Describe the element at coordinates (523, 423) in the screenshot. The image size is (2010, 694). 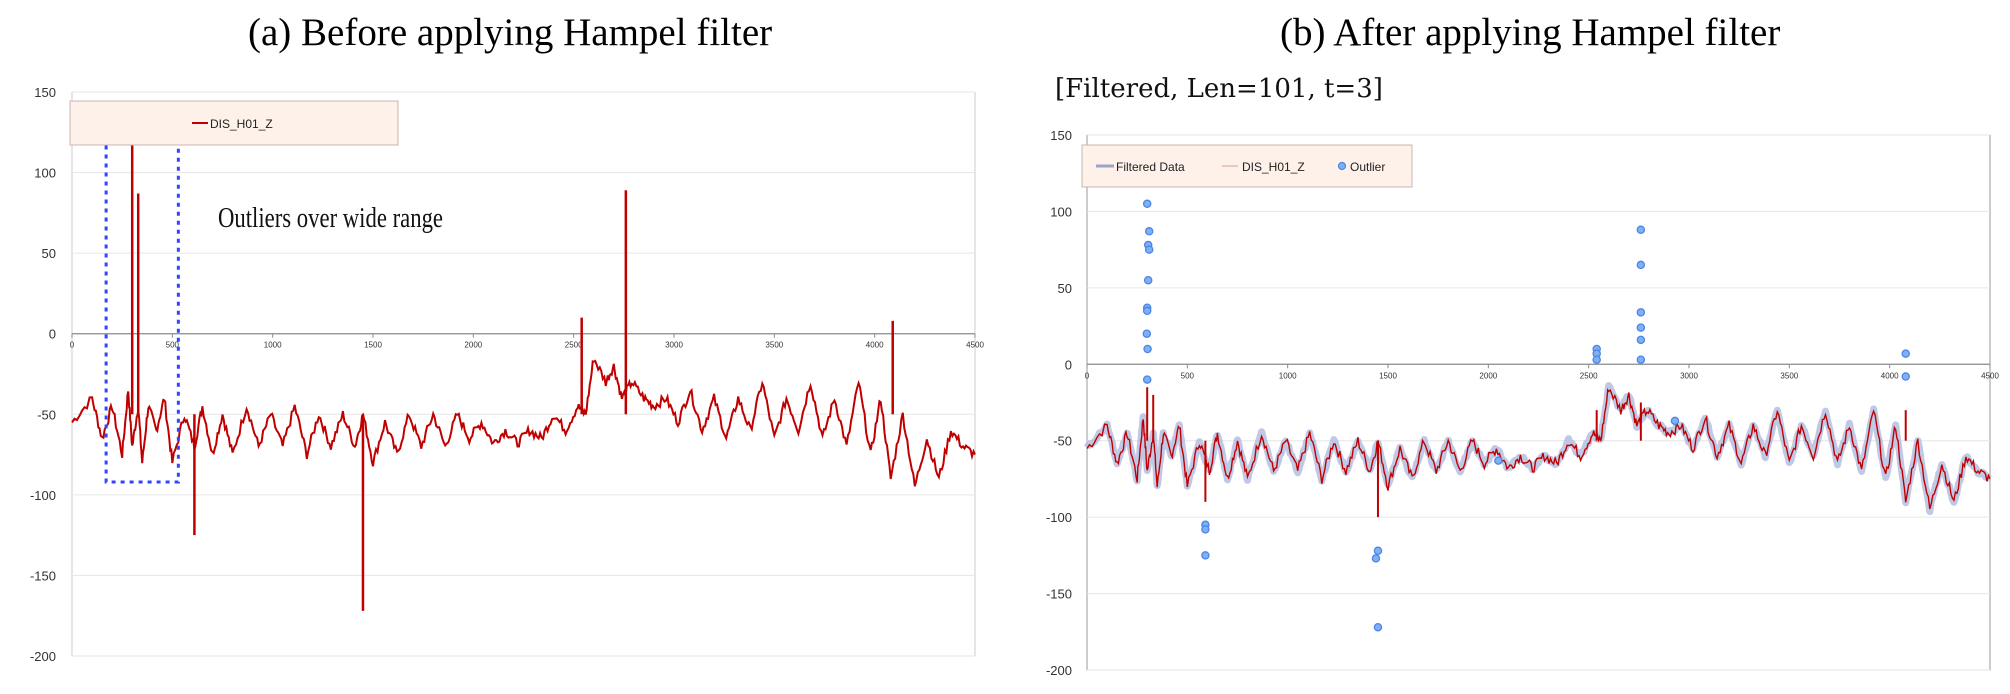
I see `series-line` at that location.